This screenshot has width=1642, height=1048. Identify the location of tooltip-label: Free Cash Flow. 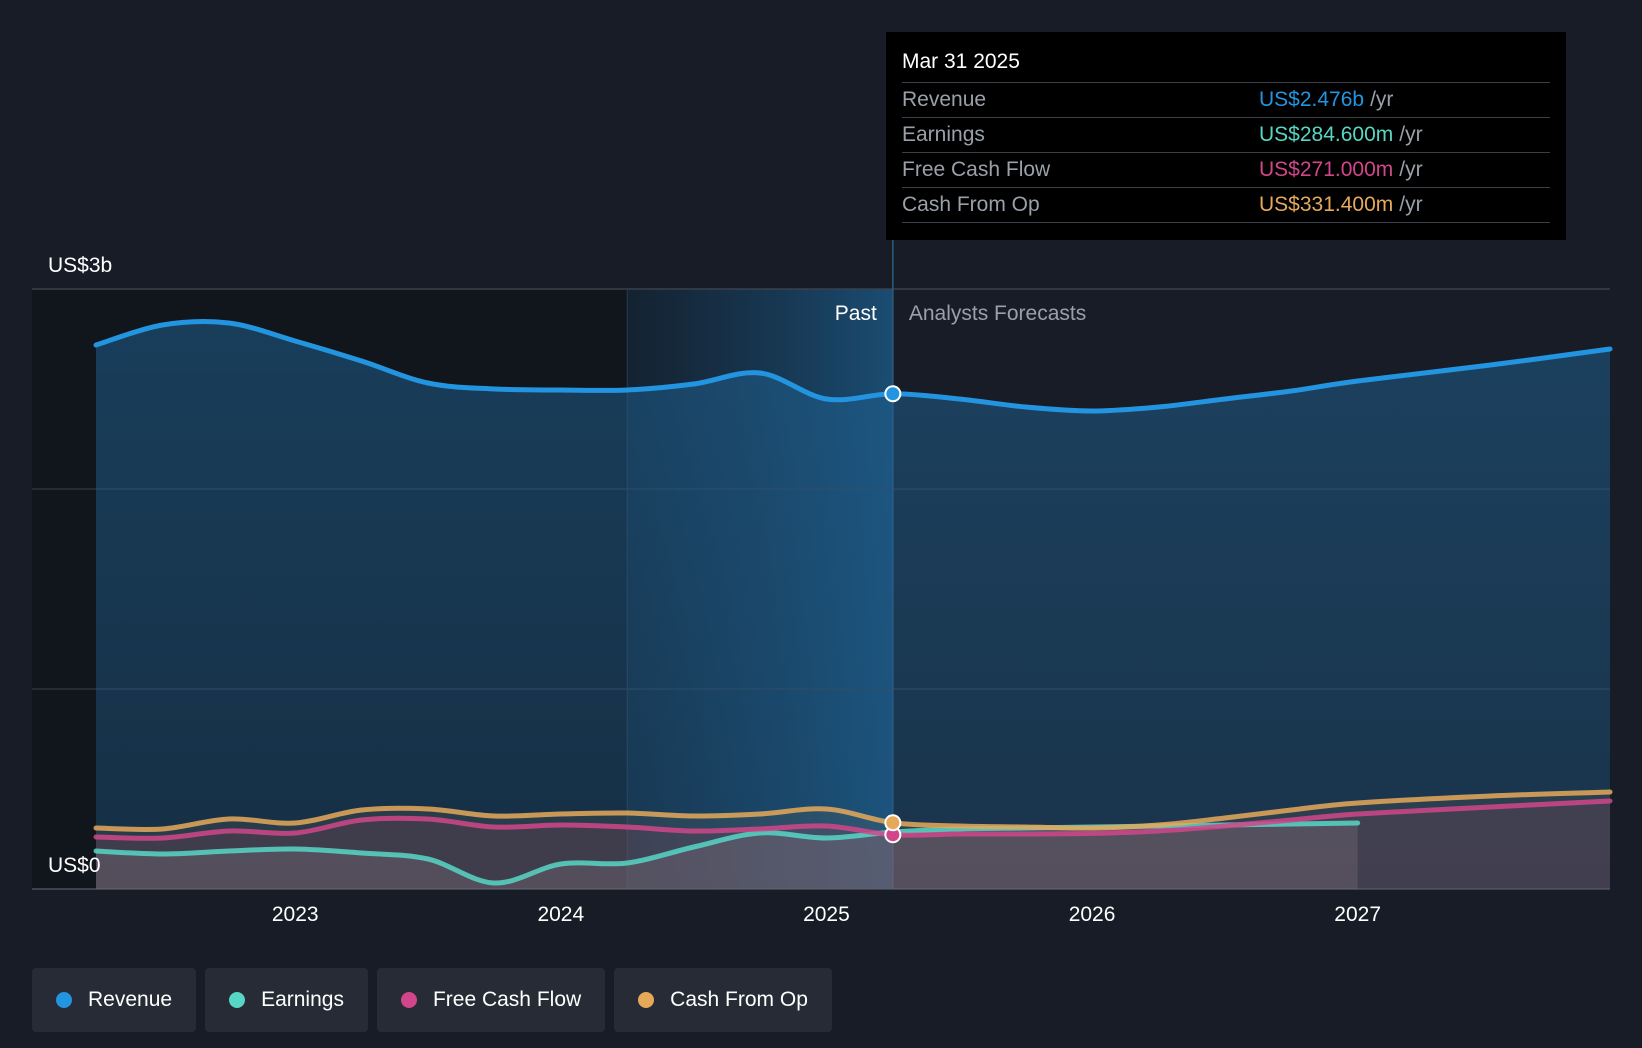
(976, 169).